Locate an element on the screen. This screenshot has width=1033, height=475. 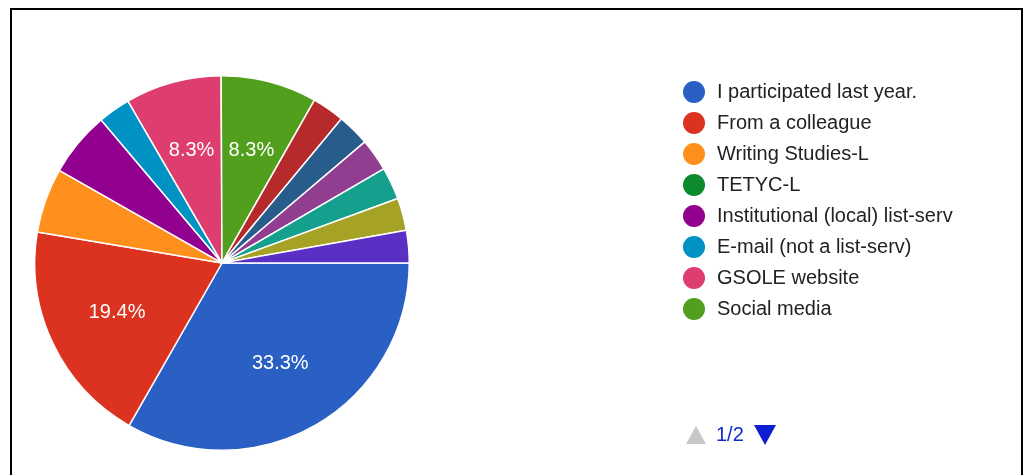
legend-label: Institutional (local) list-serv is located at coordinates (835, 215).